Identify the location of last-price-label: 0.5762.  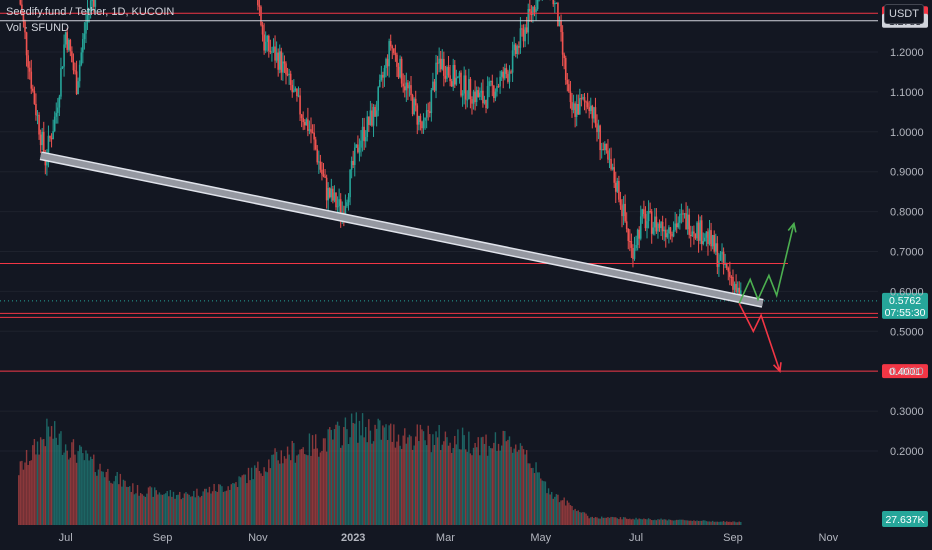
(905, 301).